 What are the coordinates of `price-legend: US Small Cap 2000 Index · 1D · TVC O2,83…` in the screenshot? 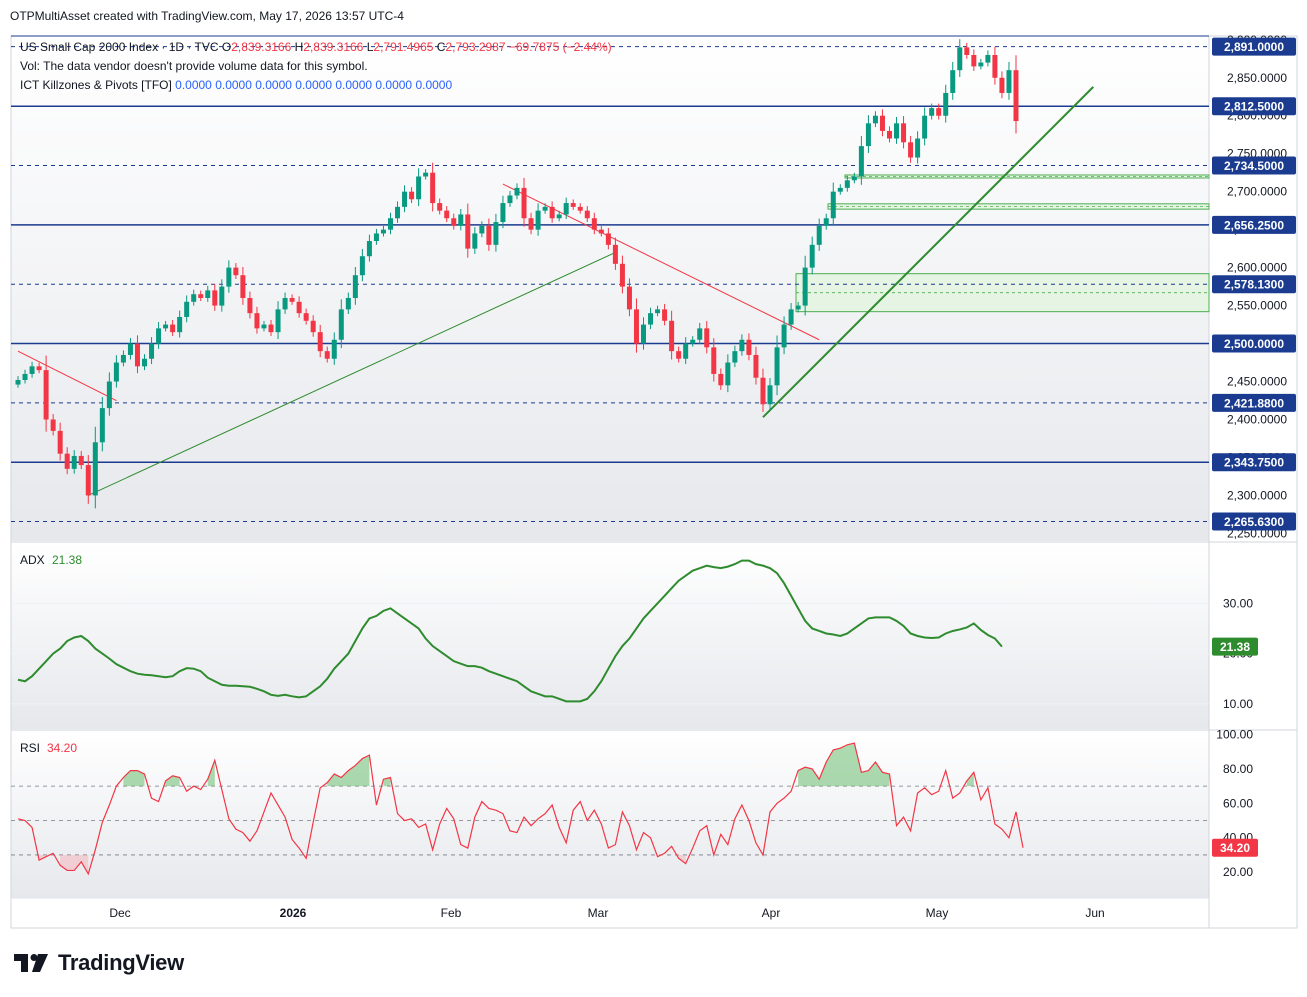 It's located at (316, 47).